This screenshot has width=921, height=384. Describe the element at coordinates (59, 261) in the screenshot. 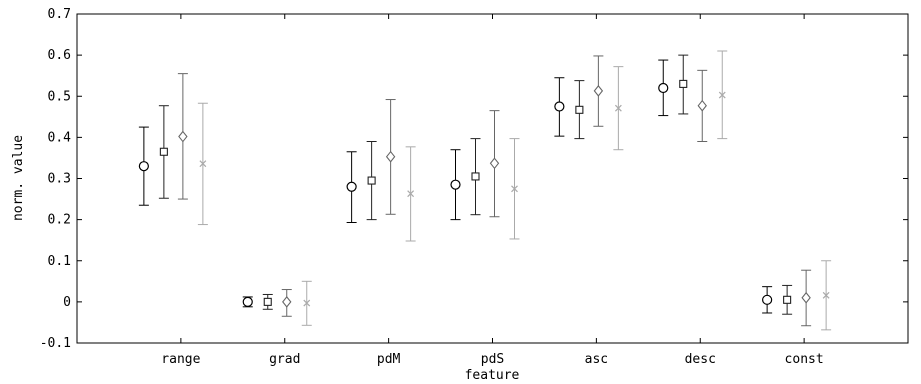

I see `y-tick-label: 0.1` at that location.